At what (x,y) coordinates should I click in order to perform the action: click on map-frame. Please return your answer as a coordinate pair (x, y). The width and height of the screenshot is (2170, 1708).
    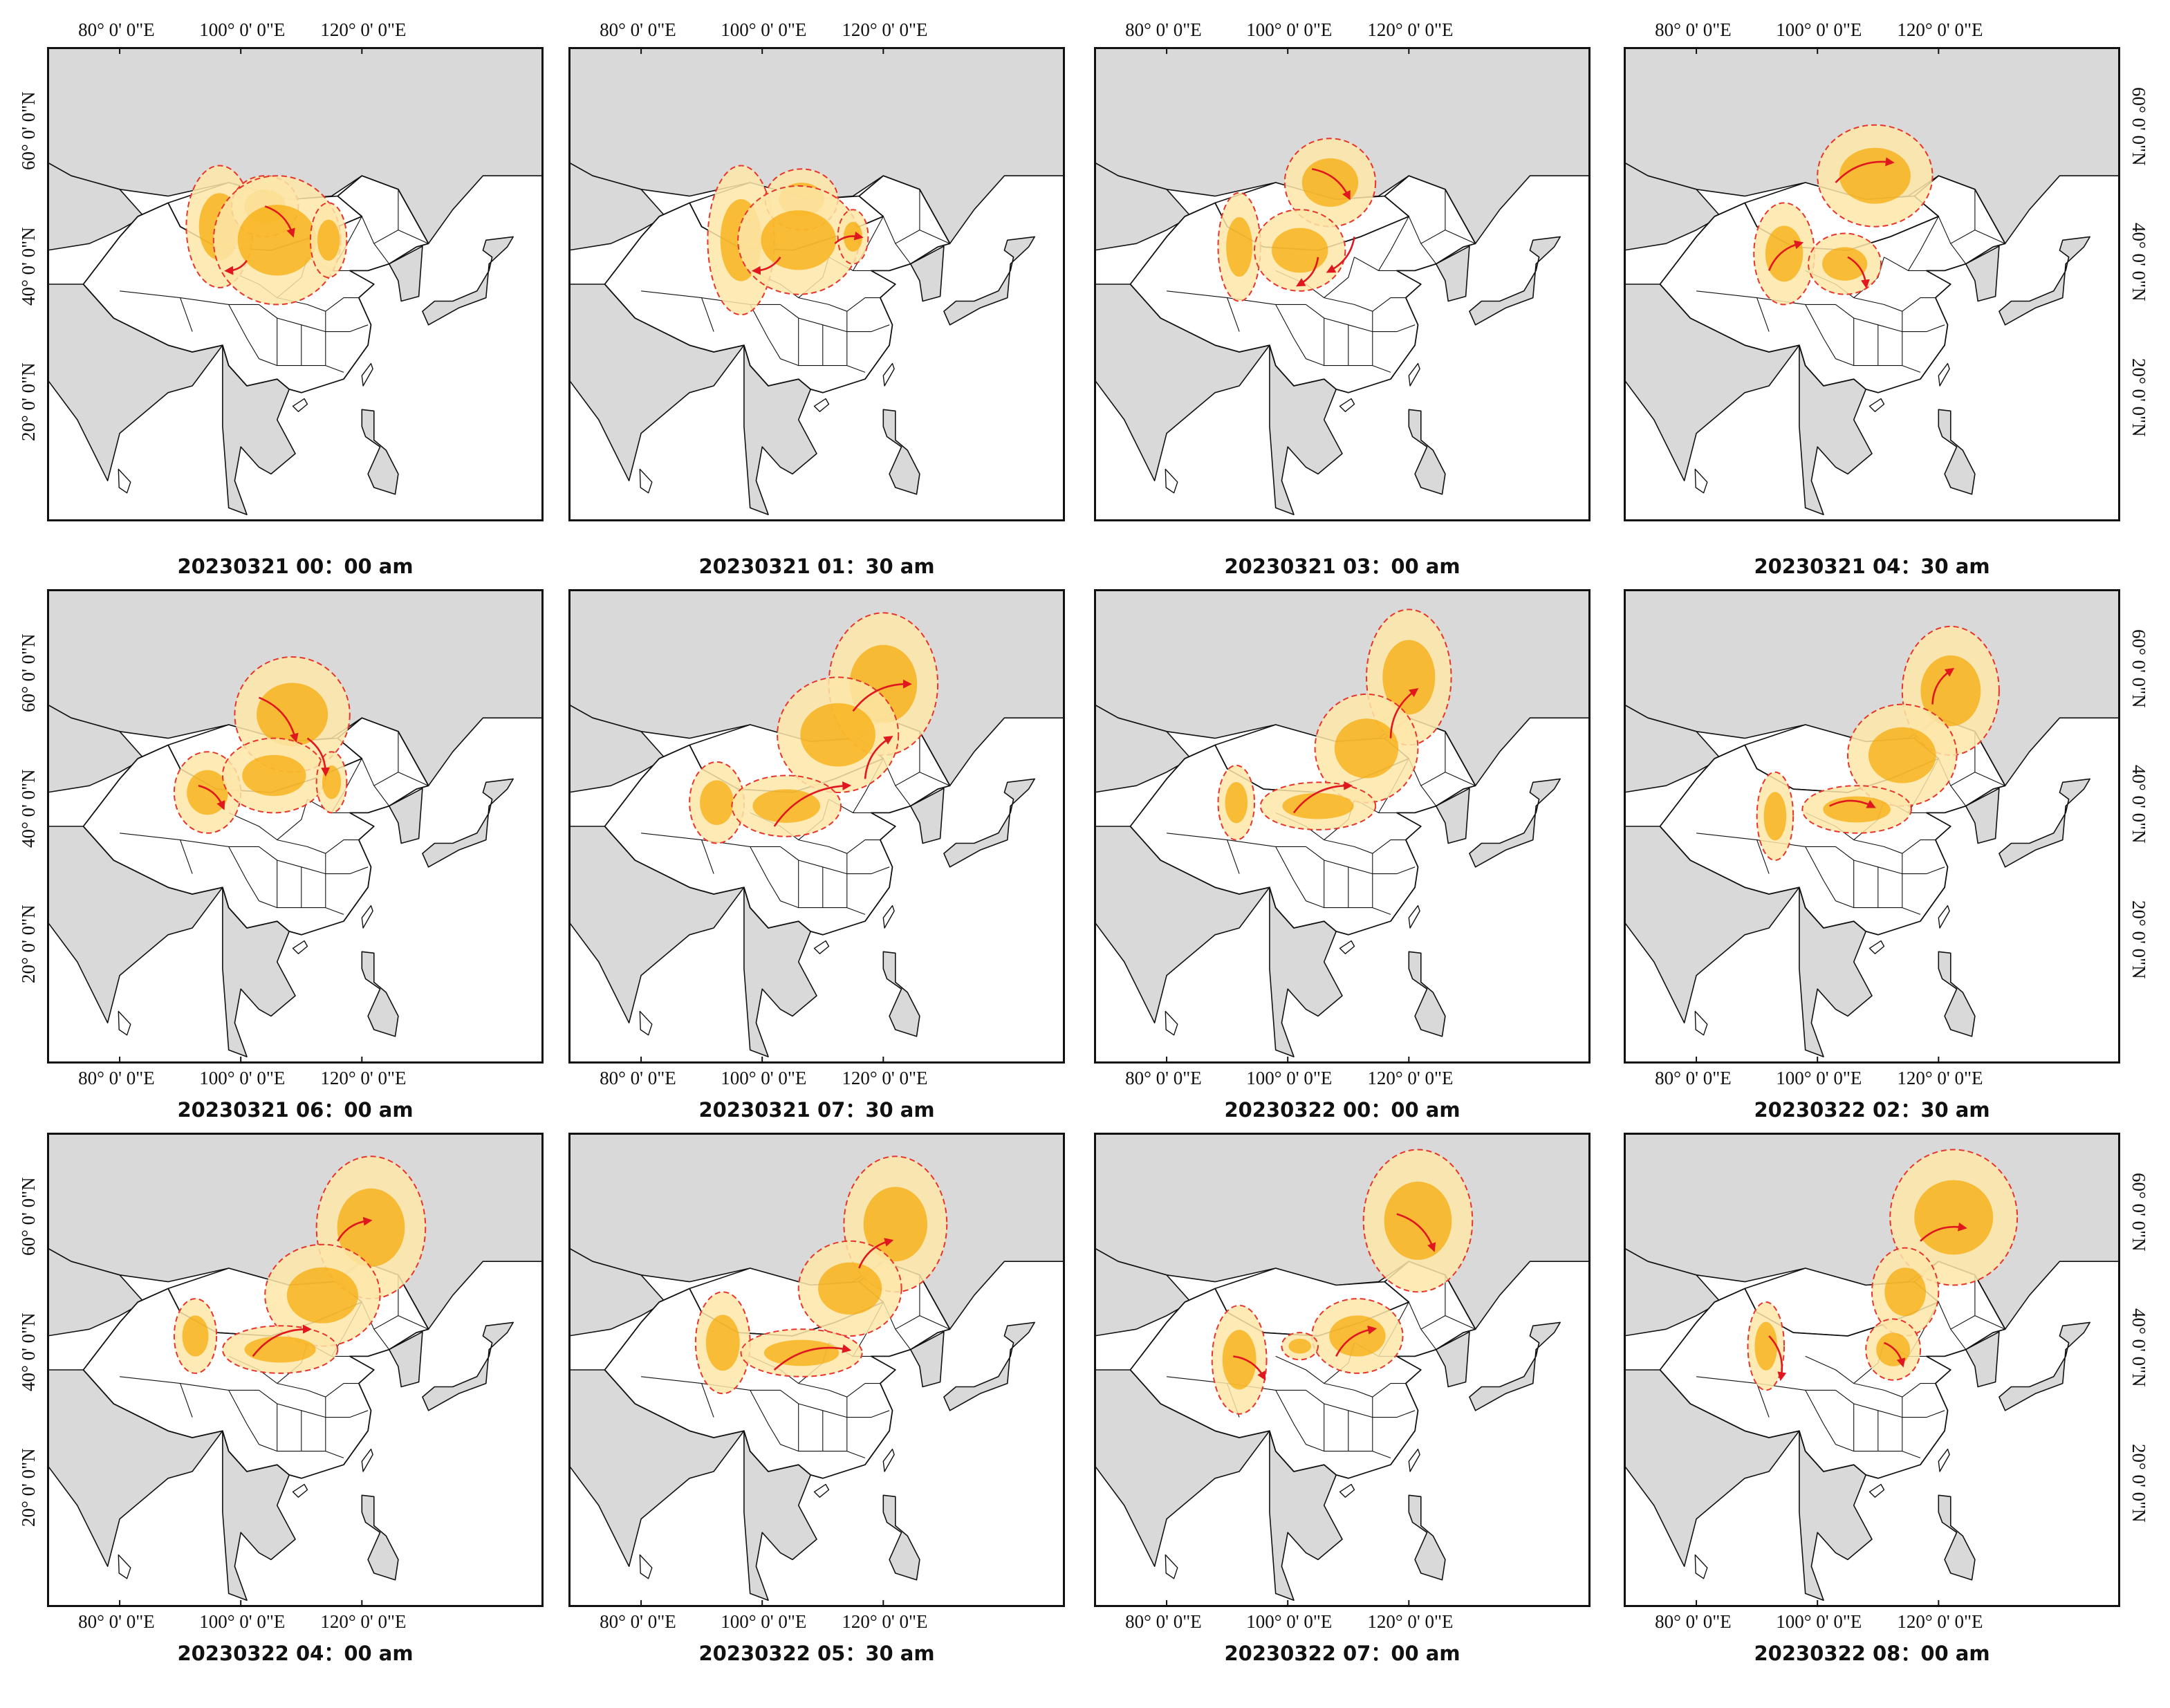
    Looking at the image, I should click on (295, 284).